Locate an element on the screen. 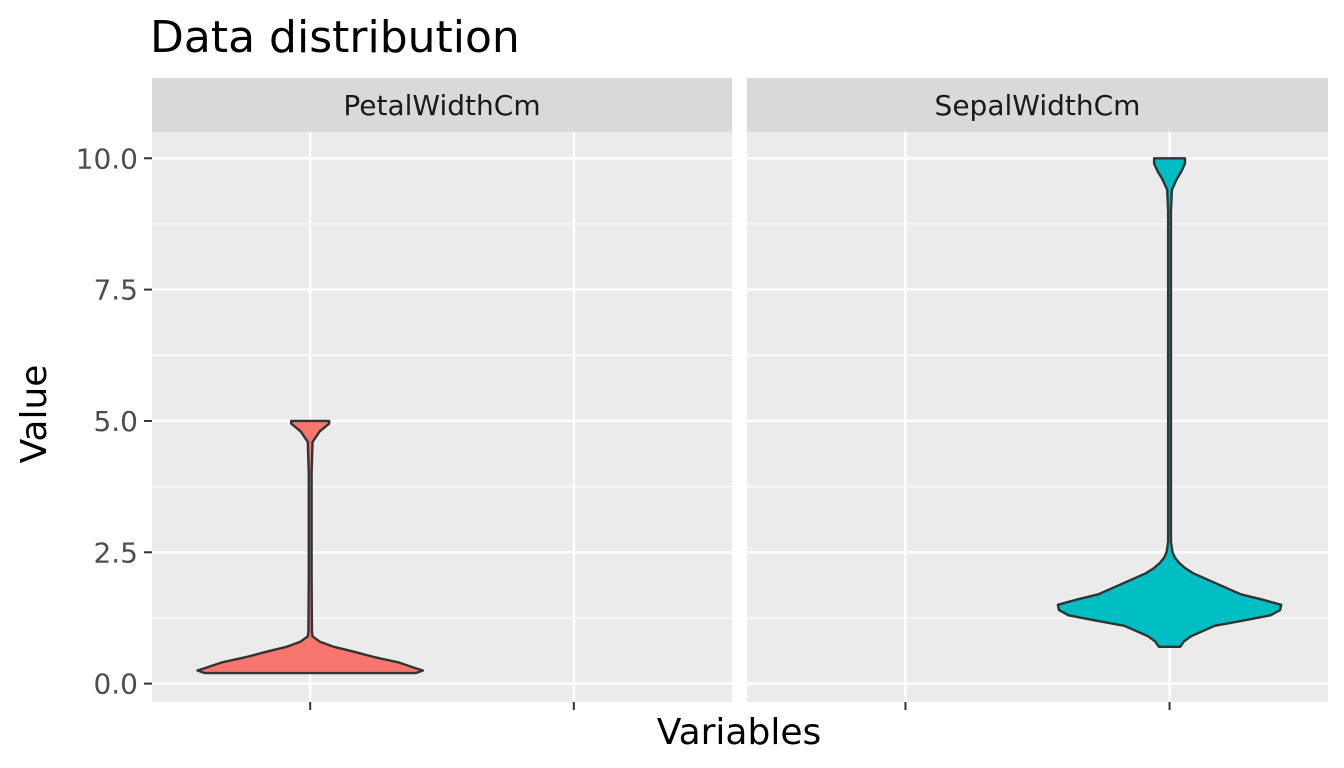  x-axis-label: Variables is located at coordinates (739, 732).